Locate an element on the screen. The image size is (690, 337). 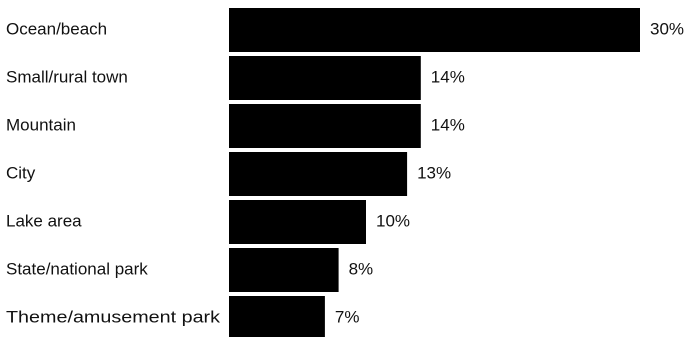
category-label-1: Small/rural town is located at coordinates (67, 76).